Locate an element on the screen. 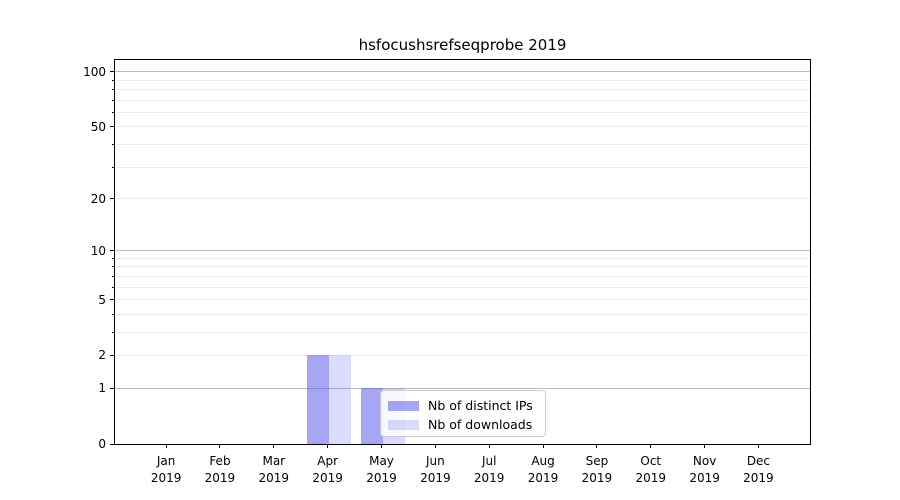 The width and height of the screenshot is (900, 500). y-tick-label: 100 is located at coordinates (94, 71).